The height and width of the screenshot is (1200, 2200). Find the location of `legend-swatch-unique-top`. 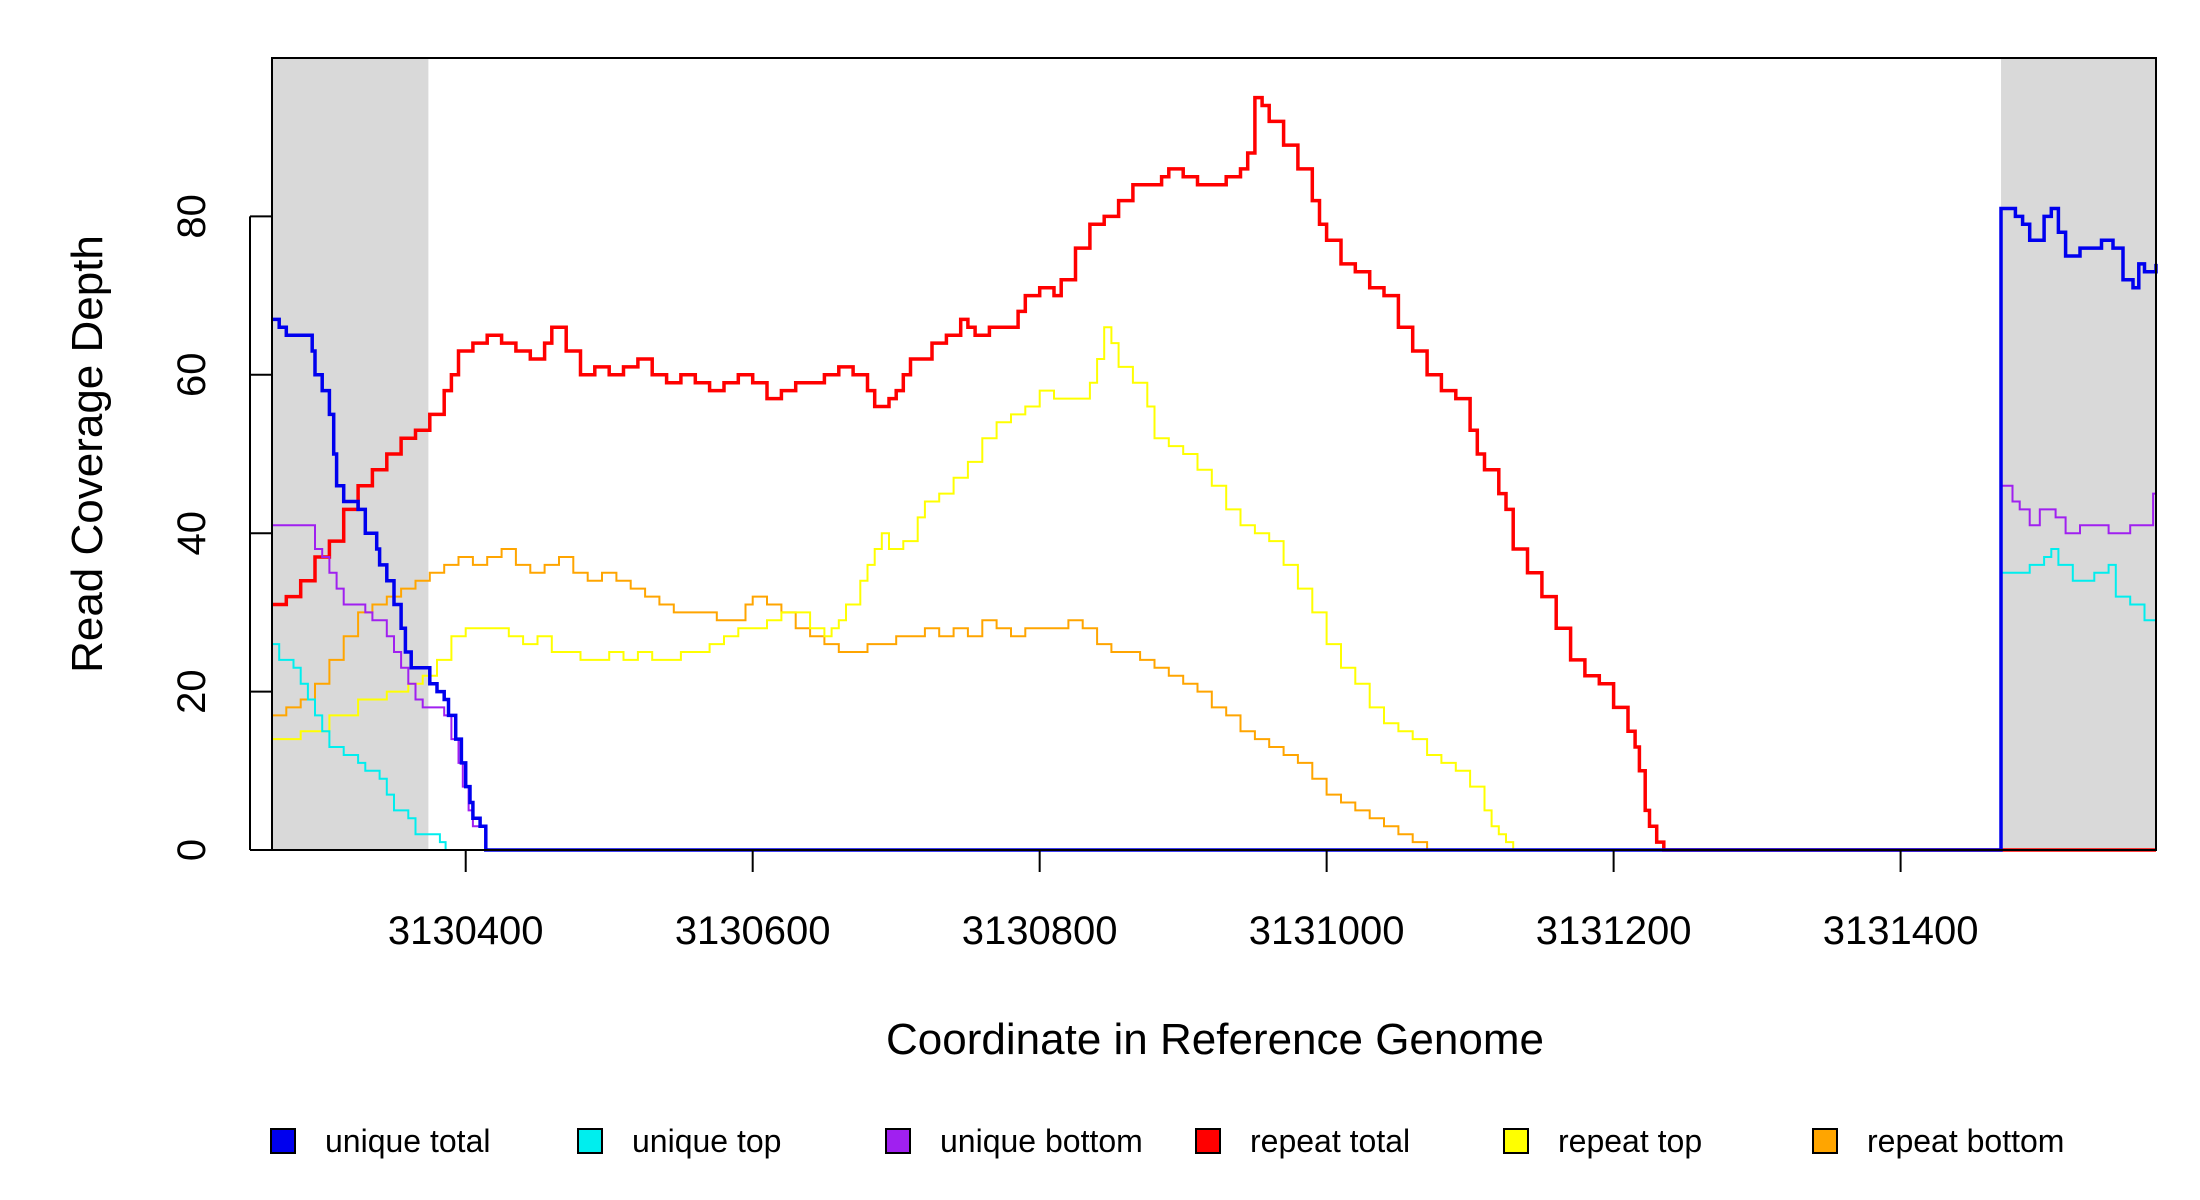

legend-swatch-unique-top is located at coordinates (590, 1141).